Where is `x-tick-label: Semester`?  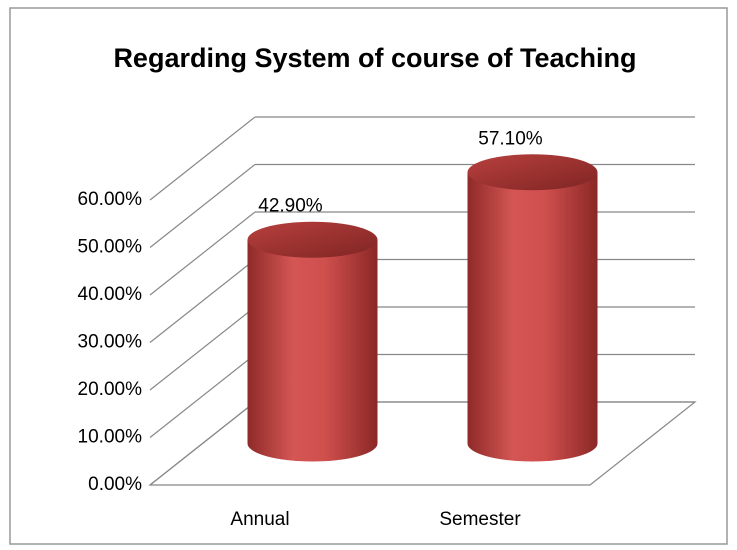 x-tick-label: Semester is located at coordinates (480, 519).